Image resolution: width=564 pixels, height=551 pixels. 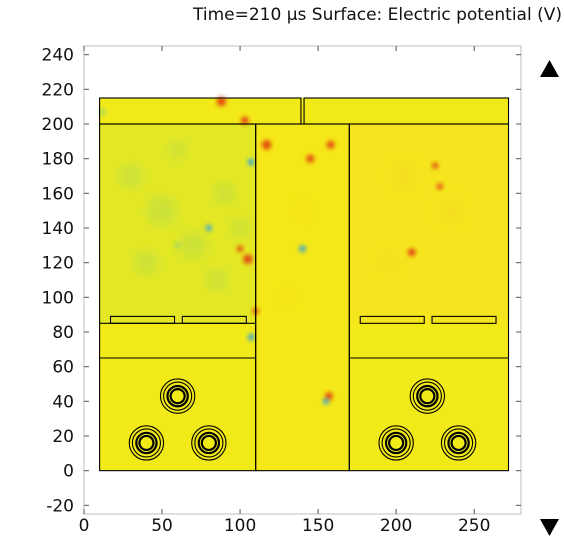 What do you see at coordinates (84, 526) in the screenshot?
I see `x-tick-label: 0` at bounding box center [84, 526].